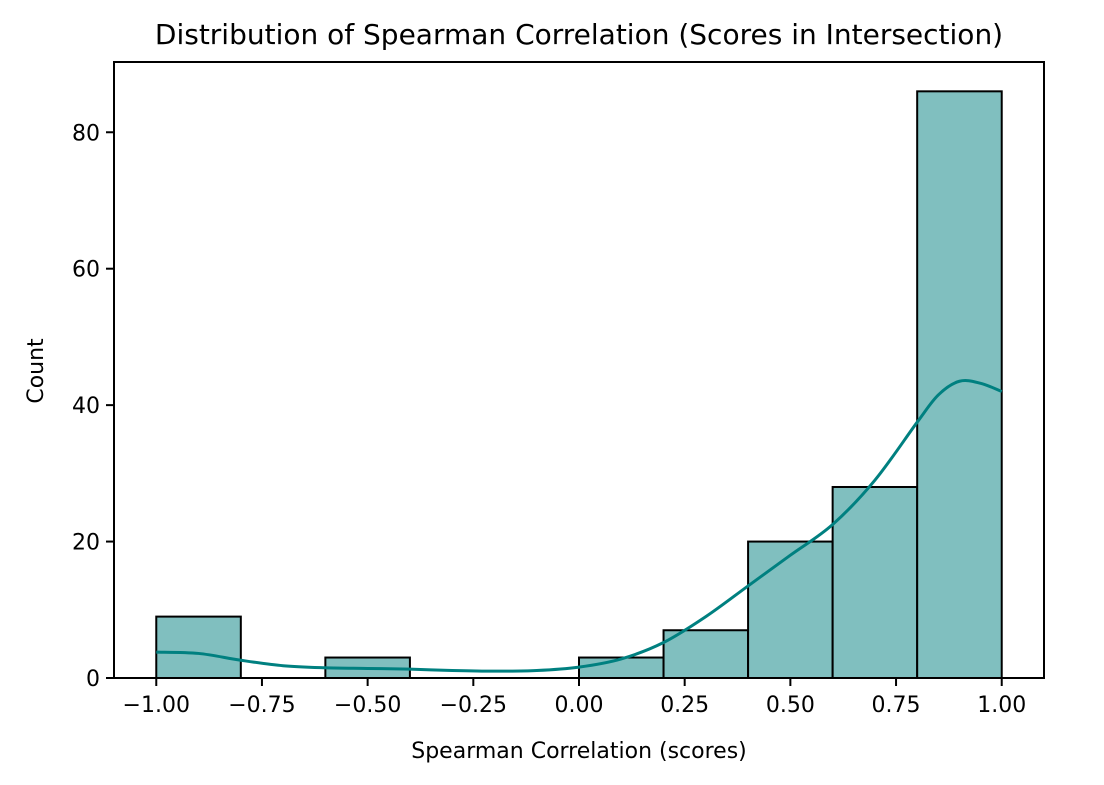 Image resolution: width=1104 pixels, height=785 pixels. I want to click on x-tick-label-6: 0.50, so click(790, 705).